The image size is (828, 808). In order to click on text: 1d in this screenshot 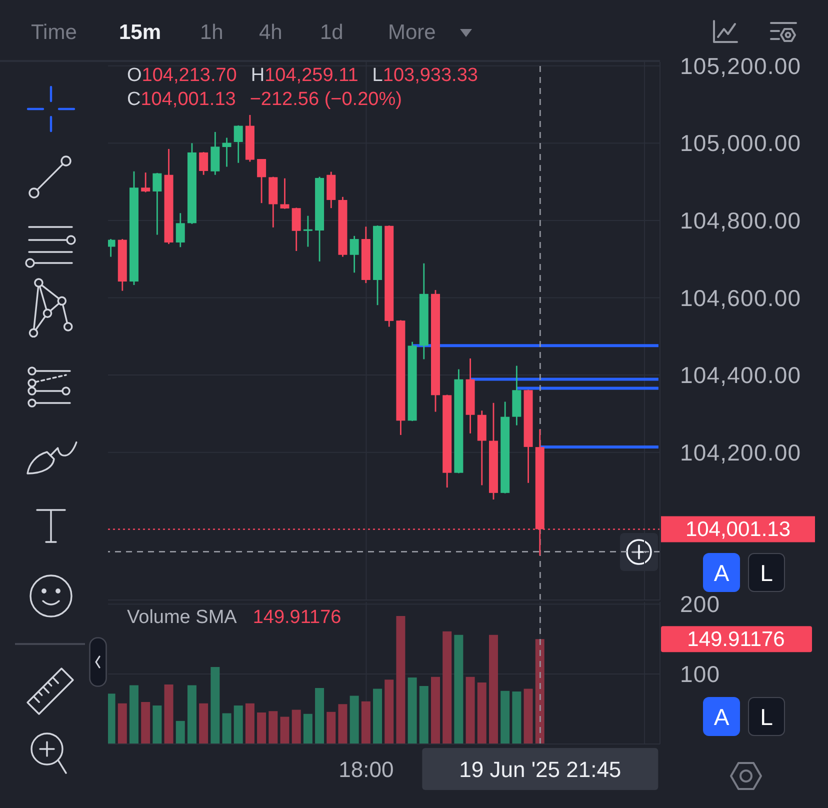, I will do `click(332, 33)`.